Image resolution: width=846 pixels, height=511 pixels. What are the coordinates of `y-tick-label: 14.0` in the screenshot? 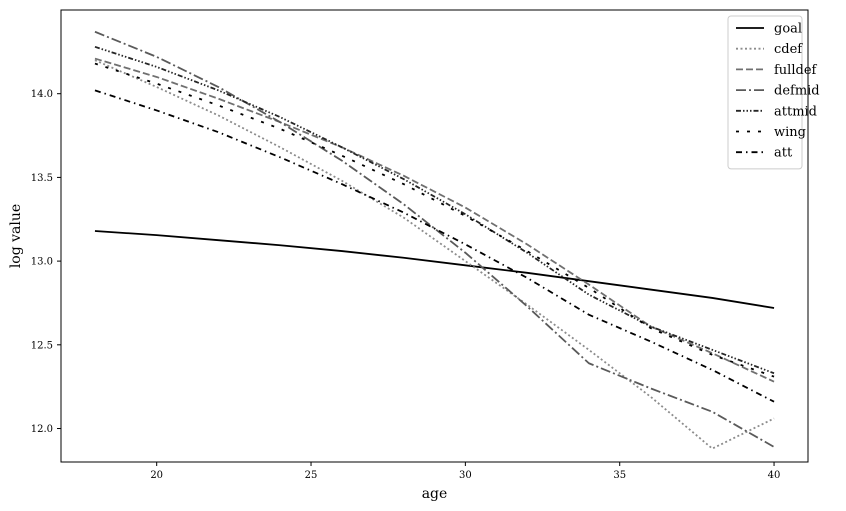 It's located at (42, 94).